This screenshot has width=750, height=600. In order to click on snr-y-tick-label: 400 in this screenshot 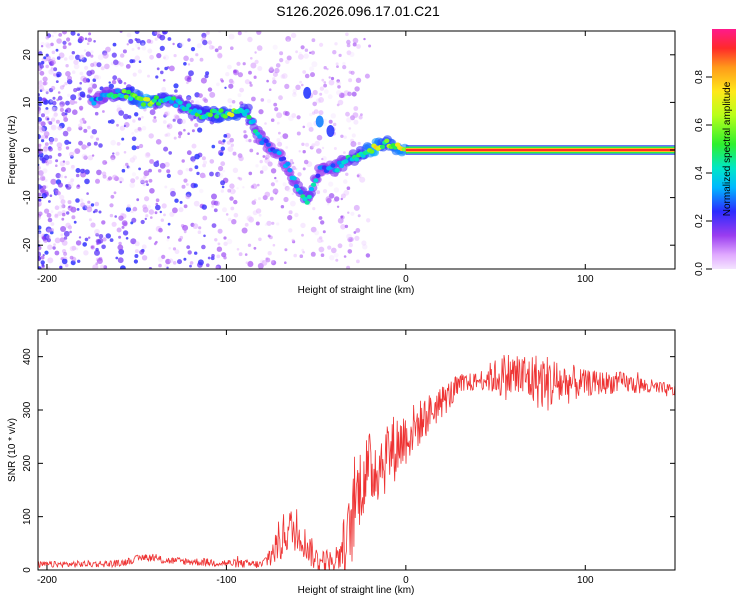, I will do `click(27, 356)`.